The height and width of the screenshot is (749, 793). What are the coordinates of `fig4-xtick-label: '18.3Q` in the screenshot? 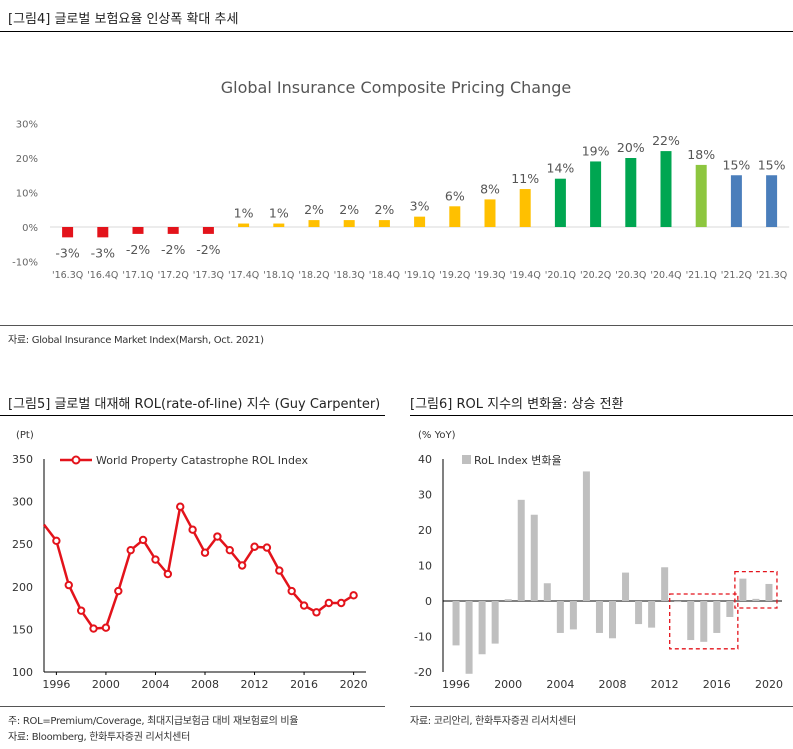 It's located at (349, 275).